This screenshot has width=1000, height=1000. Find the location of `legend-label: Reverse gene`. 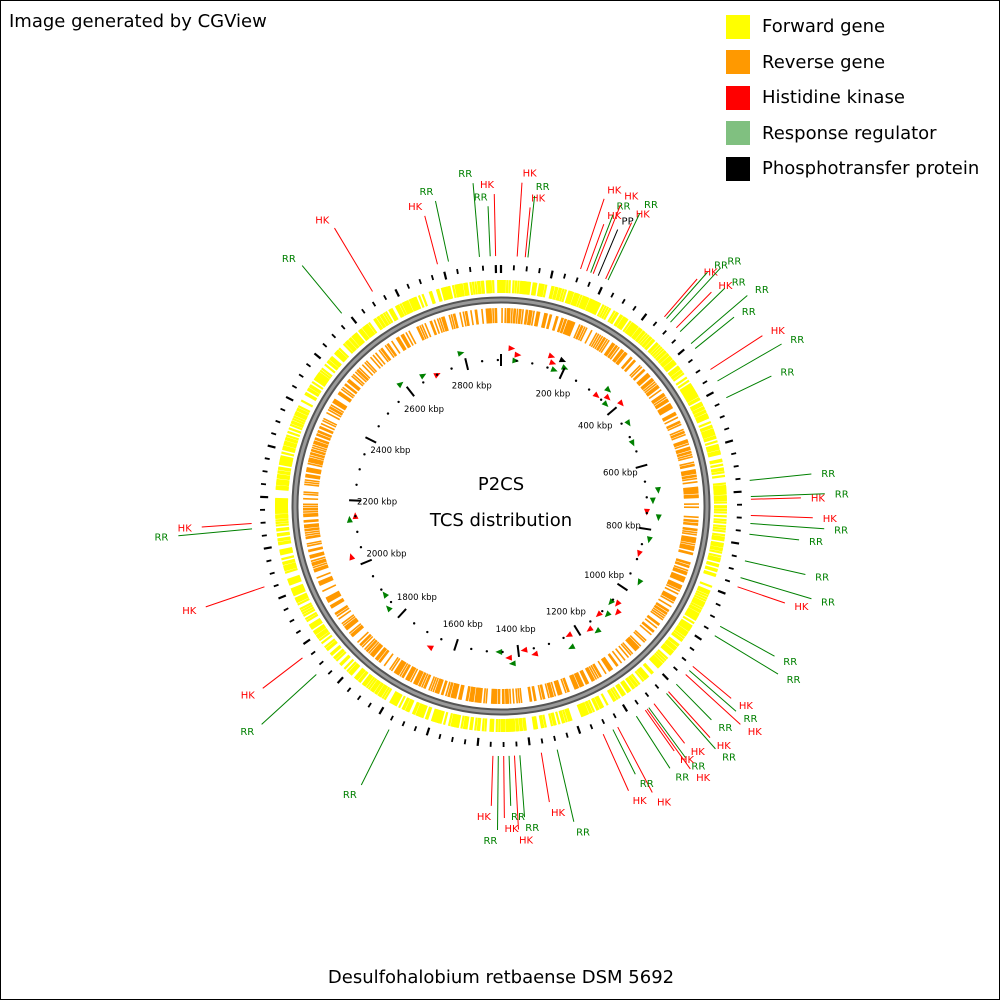

legend-label: Reverse gene is located at coordinates (824, 62).